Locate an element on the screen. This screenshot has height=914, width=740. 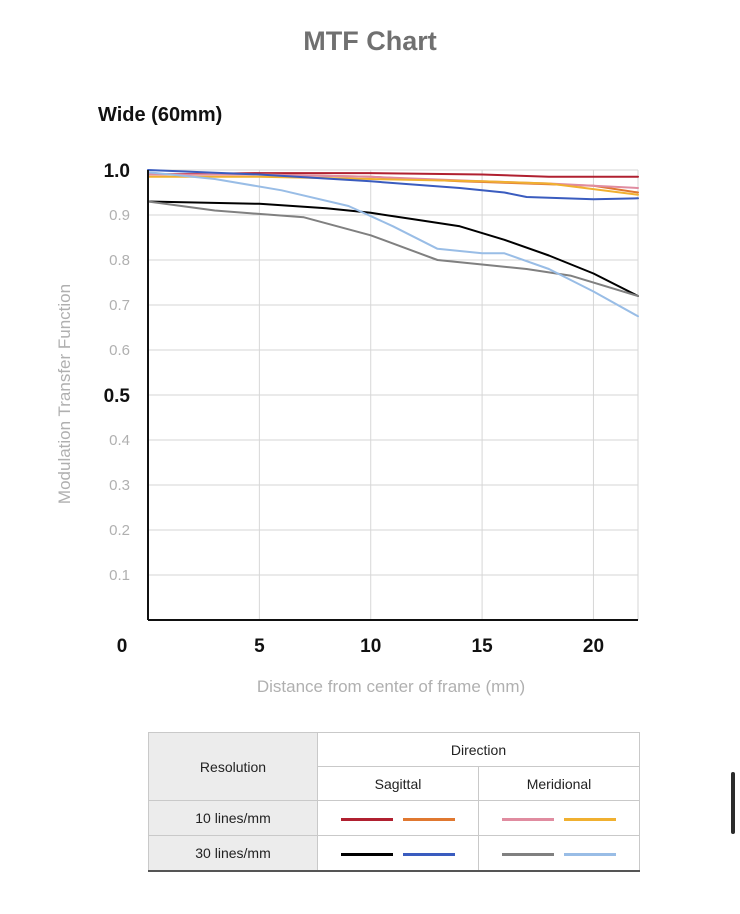
y-tick-label: 0.8 is located at coordinates (119, 260).